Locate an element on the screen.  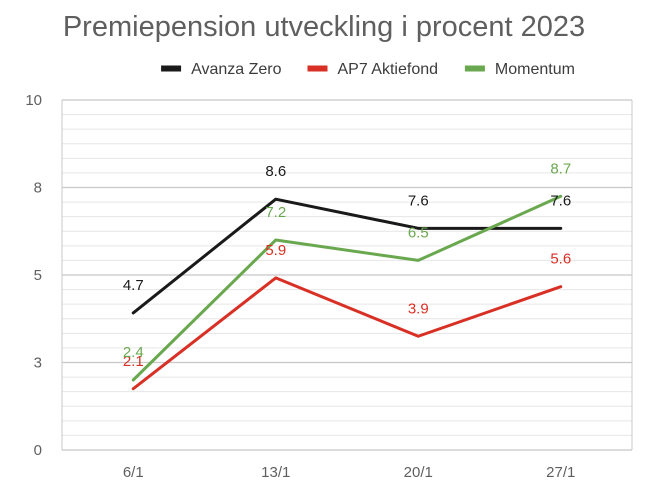
legend-label: Momentum is located at coordinates (535, 69).